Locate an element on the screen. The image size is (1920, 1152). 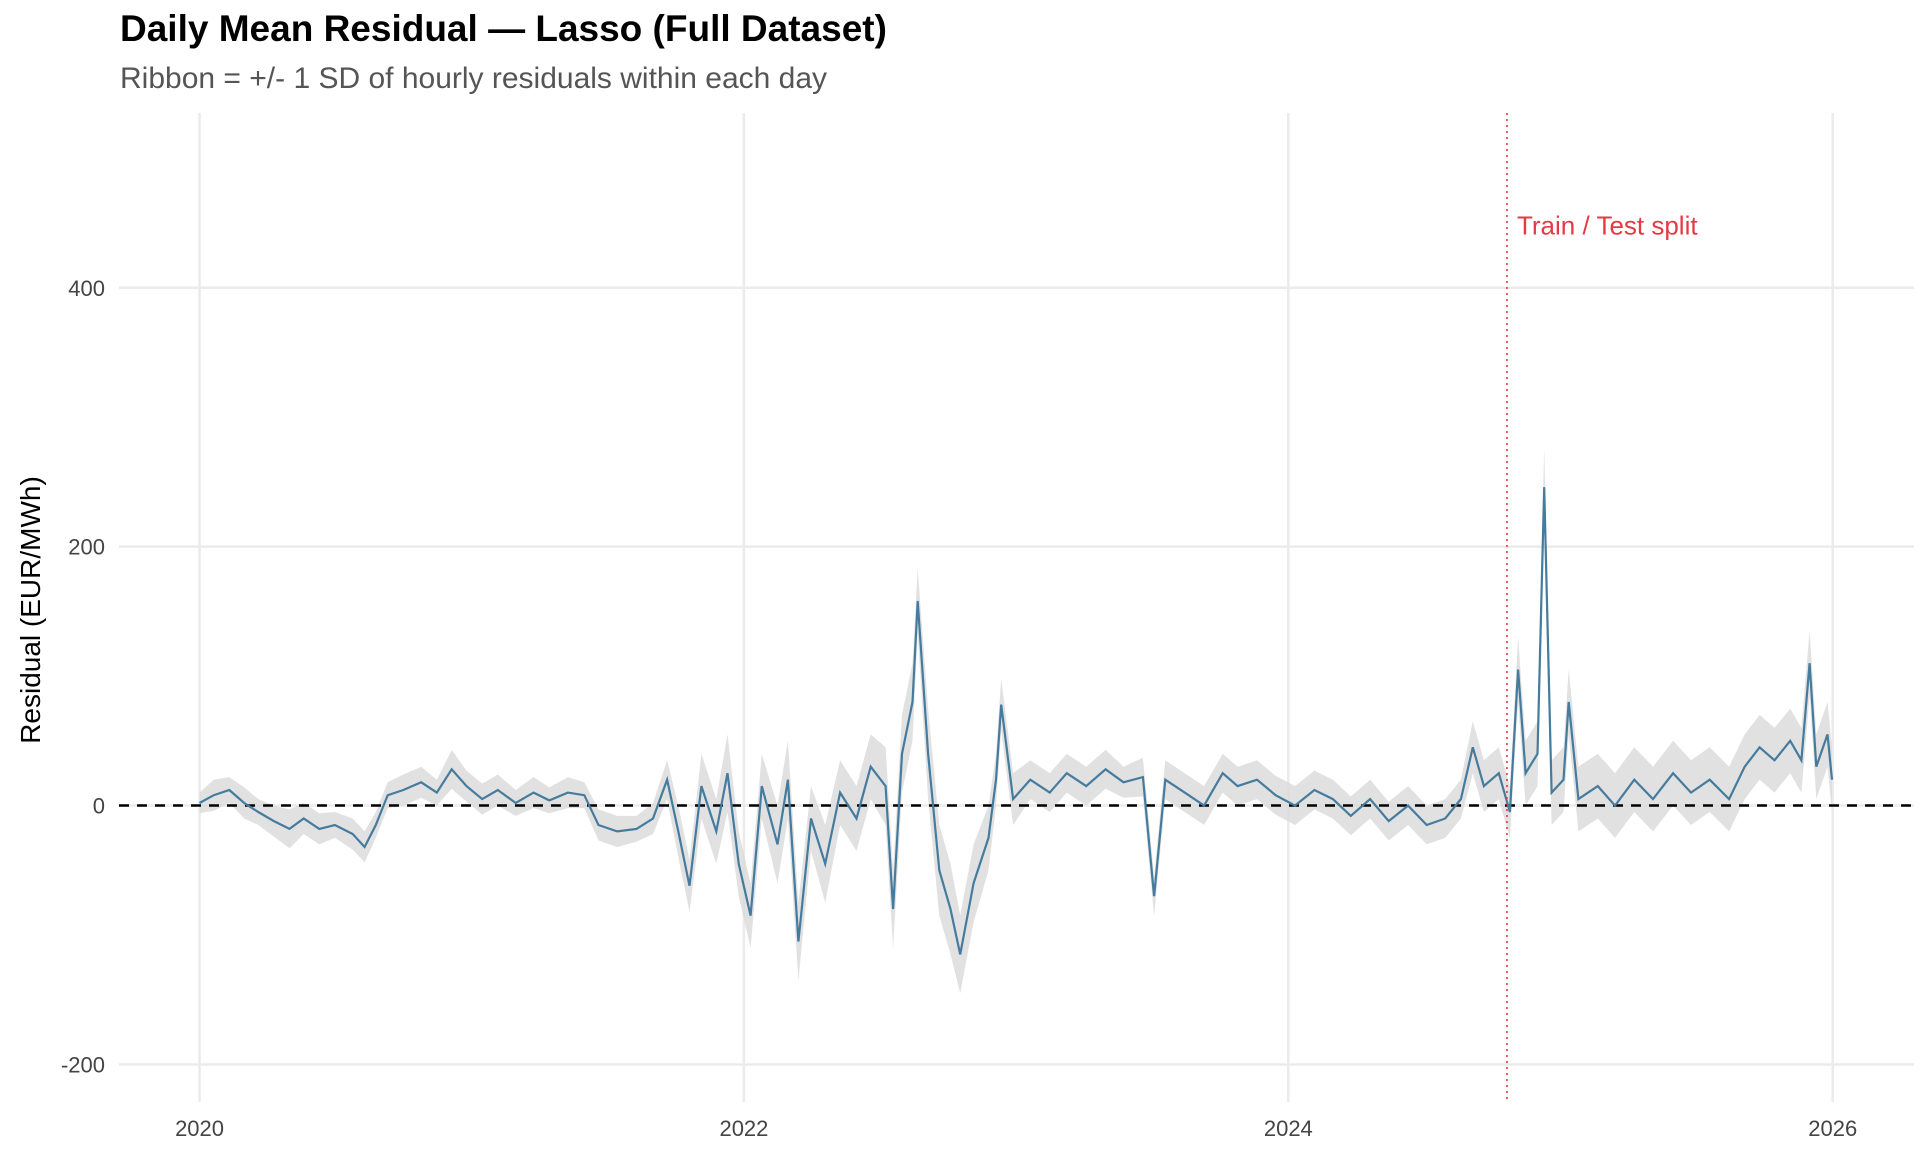
x-tick-label: 2026 is located at coordinates (1832, 1128).